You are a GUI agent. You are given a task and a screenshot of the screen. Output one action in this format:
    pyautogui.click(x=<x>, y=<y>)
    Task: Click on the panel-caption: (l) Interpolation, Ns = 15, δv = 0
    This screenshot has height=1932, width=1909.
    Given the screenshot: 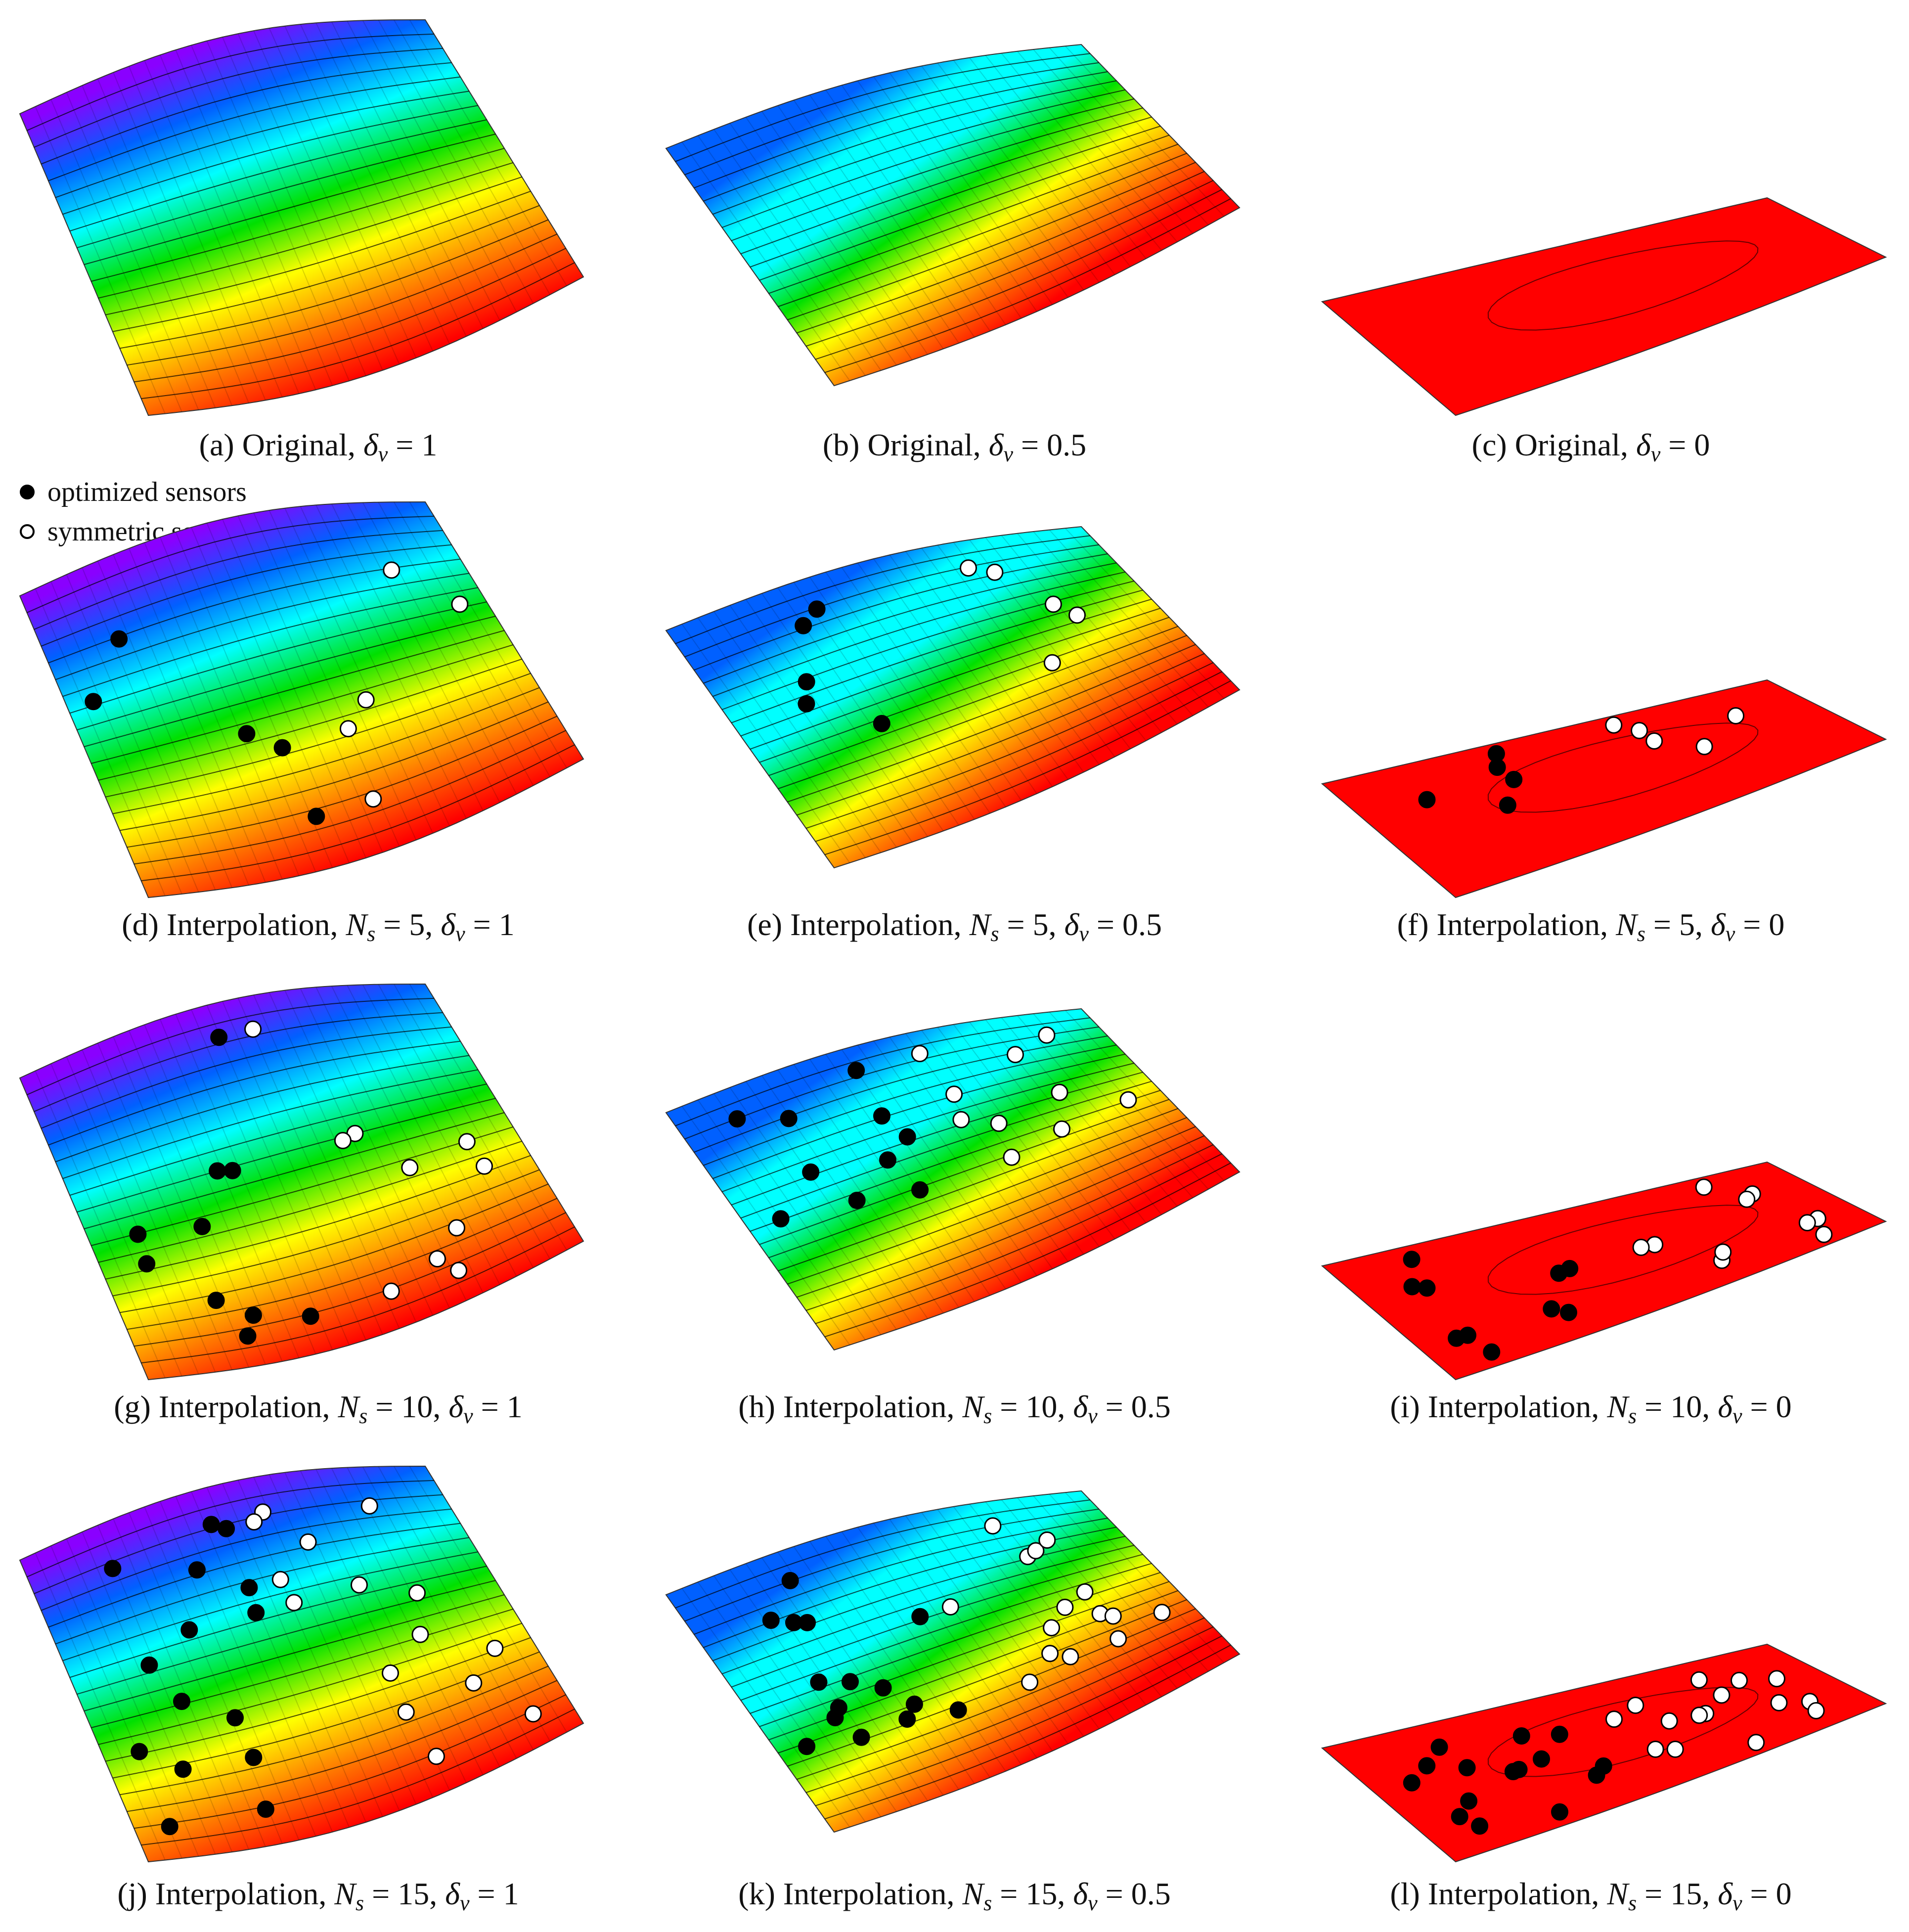 What is the action you would take?
    pyautogui.click(x=1591, y=1895)
    